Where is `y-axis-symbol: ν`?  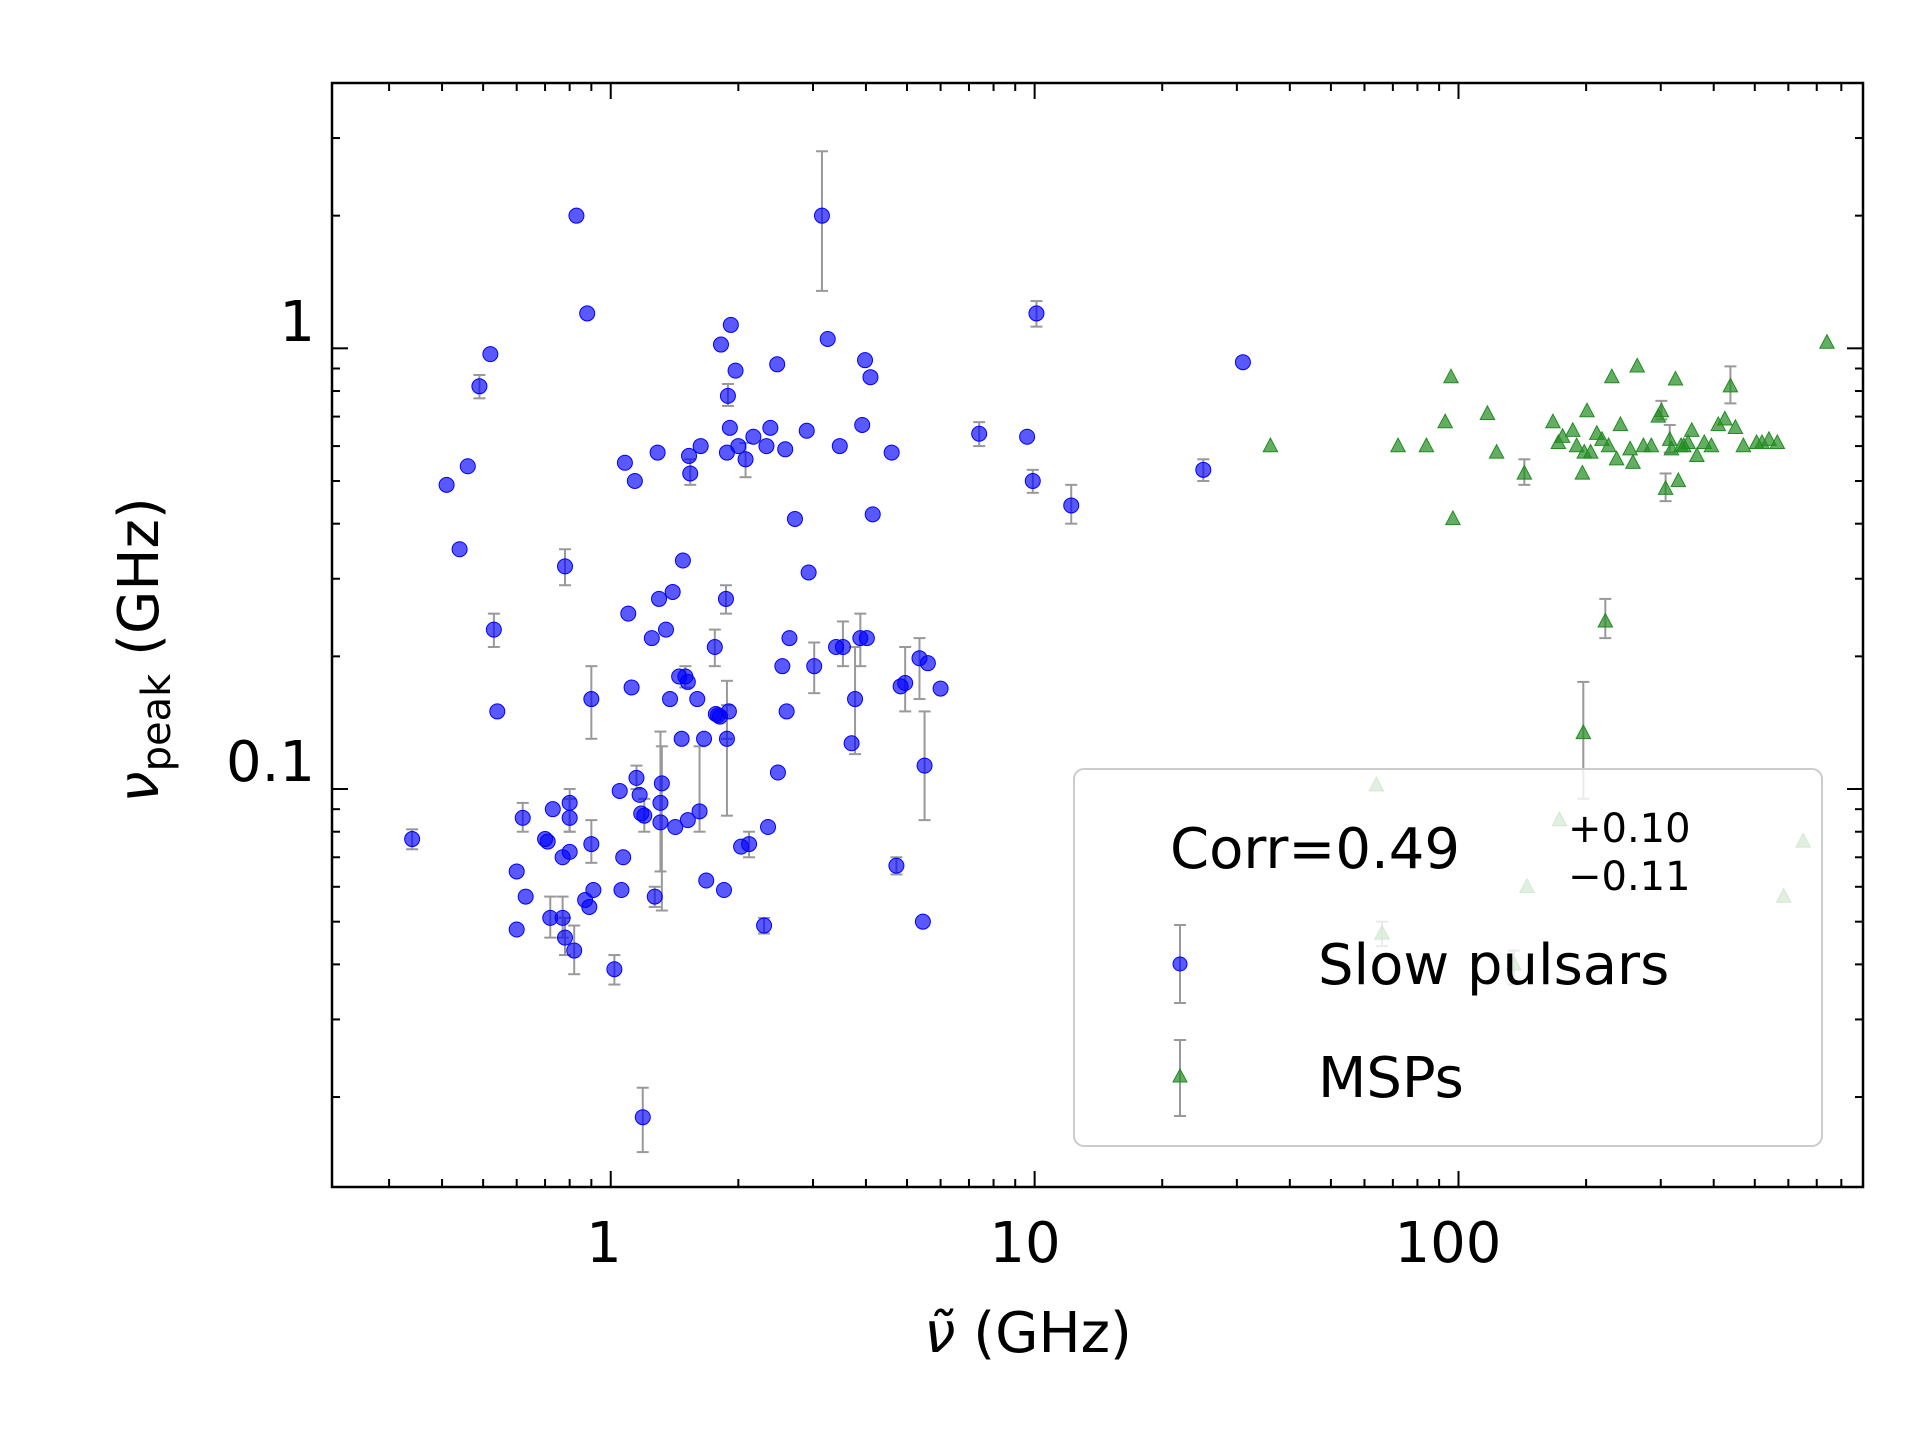
y-axis-symbol: ν is located at coordinates (139, 786).